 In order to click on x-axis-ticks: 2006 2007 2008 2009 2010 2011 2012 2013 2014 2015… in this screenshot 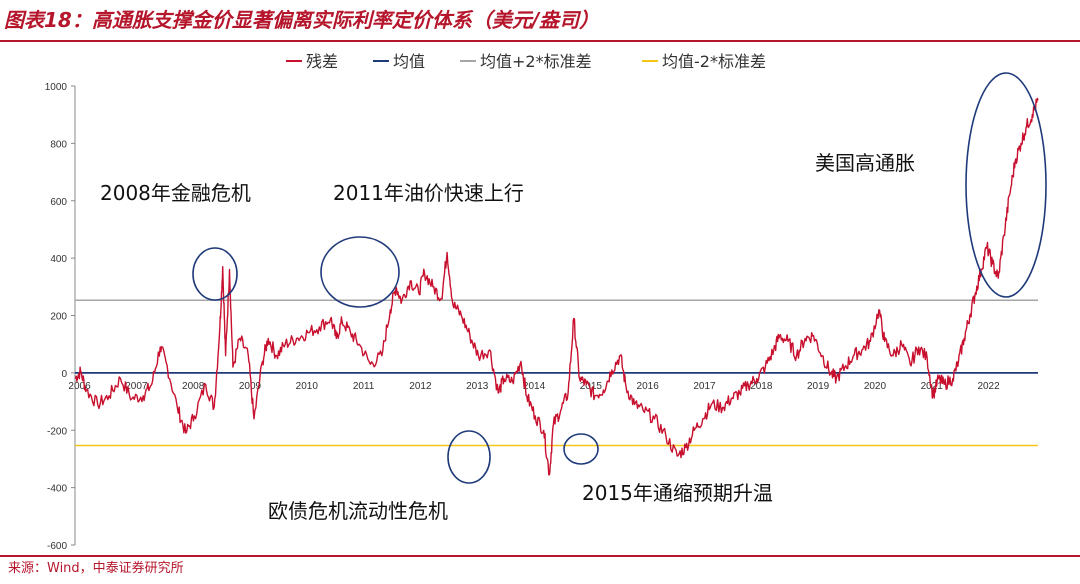, I will do `click(534, 386)`.